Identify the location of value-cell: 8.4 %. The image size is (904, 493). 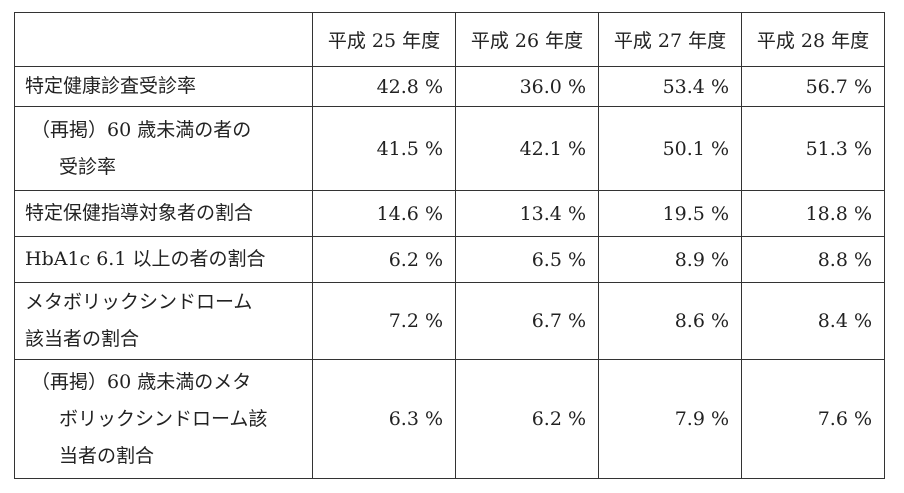
(813, 321).